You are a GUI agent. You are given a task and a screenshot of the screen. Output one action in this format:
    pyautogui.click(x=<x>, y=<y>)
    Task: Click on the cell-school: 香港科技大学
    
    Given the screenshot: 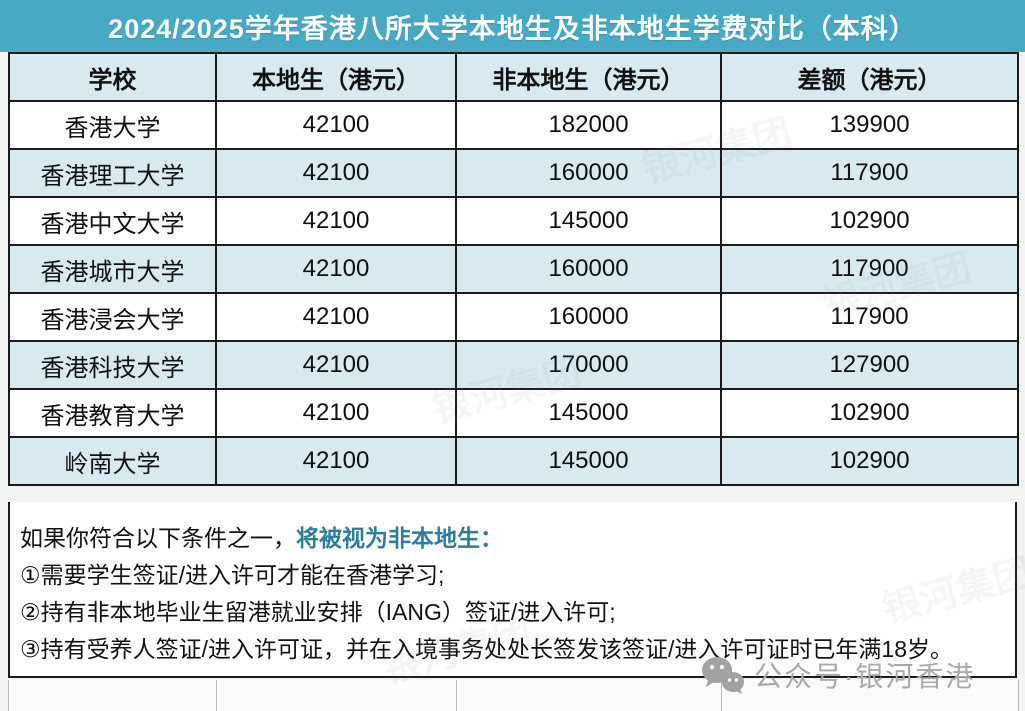 What is the action you would take?
    pyautogui.click(x=112, y=365)
    